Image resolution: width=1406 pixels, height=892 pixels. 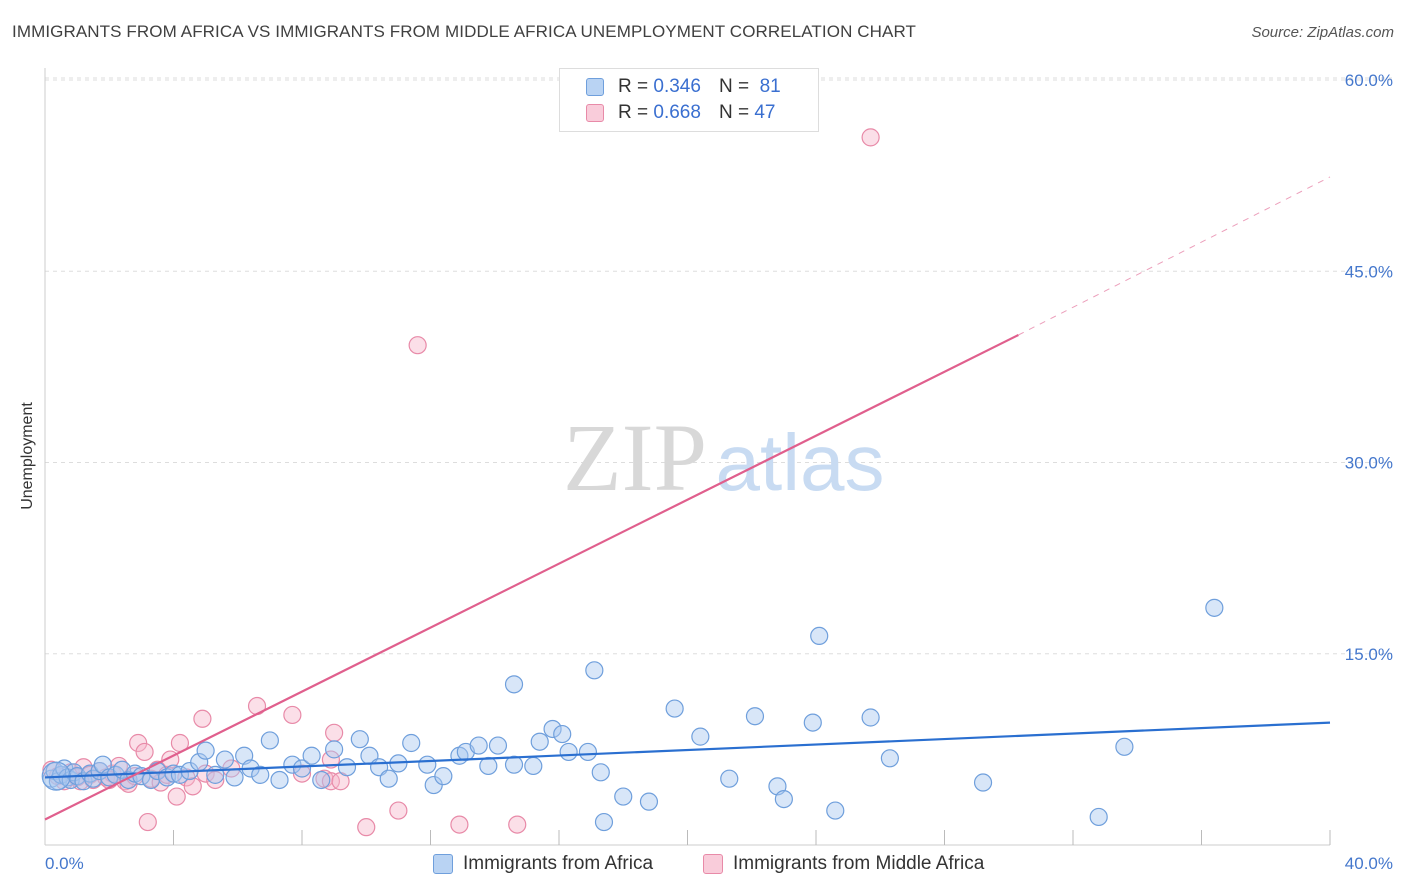 I want to click on legend-n-value: 81, so click(x=770, y=86).